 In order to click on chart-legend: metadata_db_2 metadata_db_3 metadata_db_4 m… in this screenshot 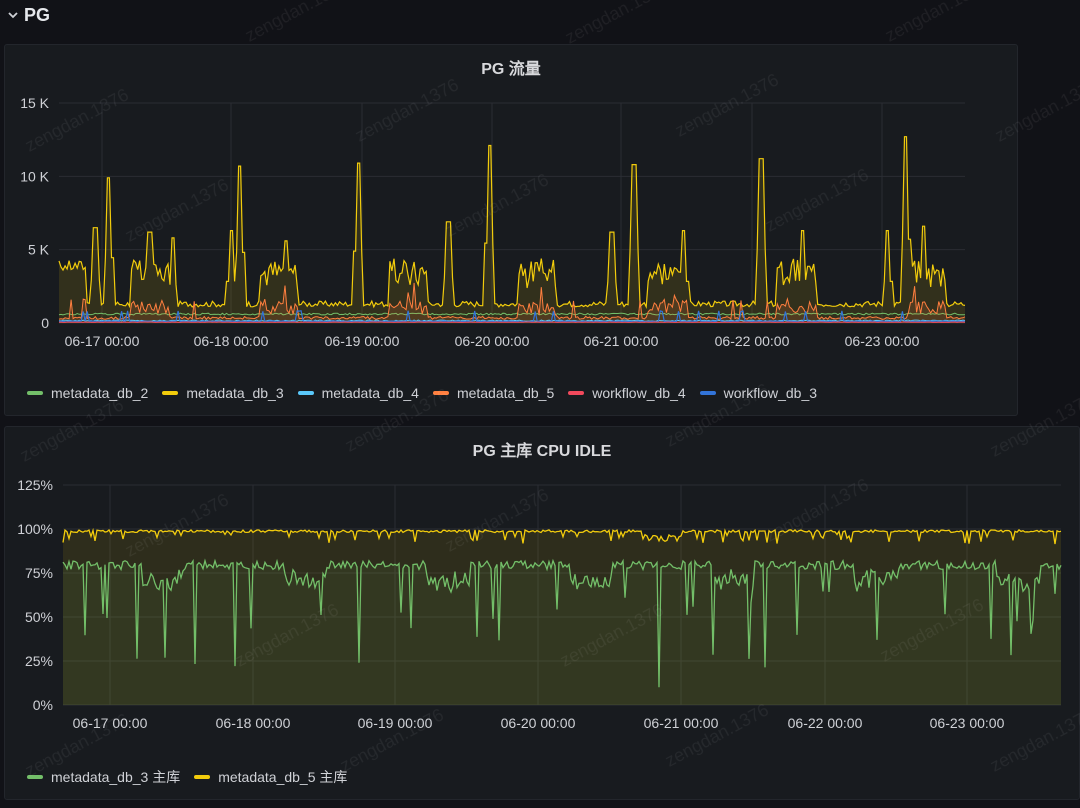, I will do `click(422, 393)`.